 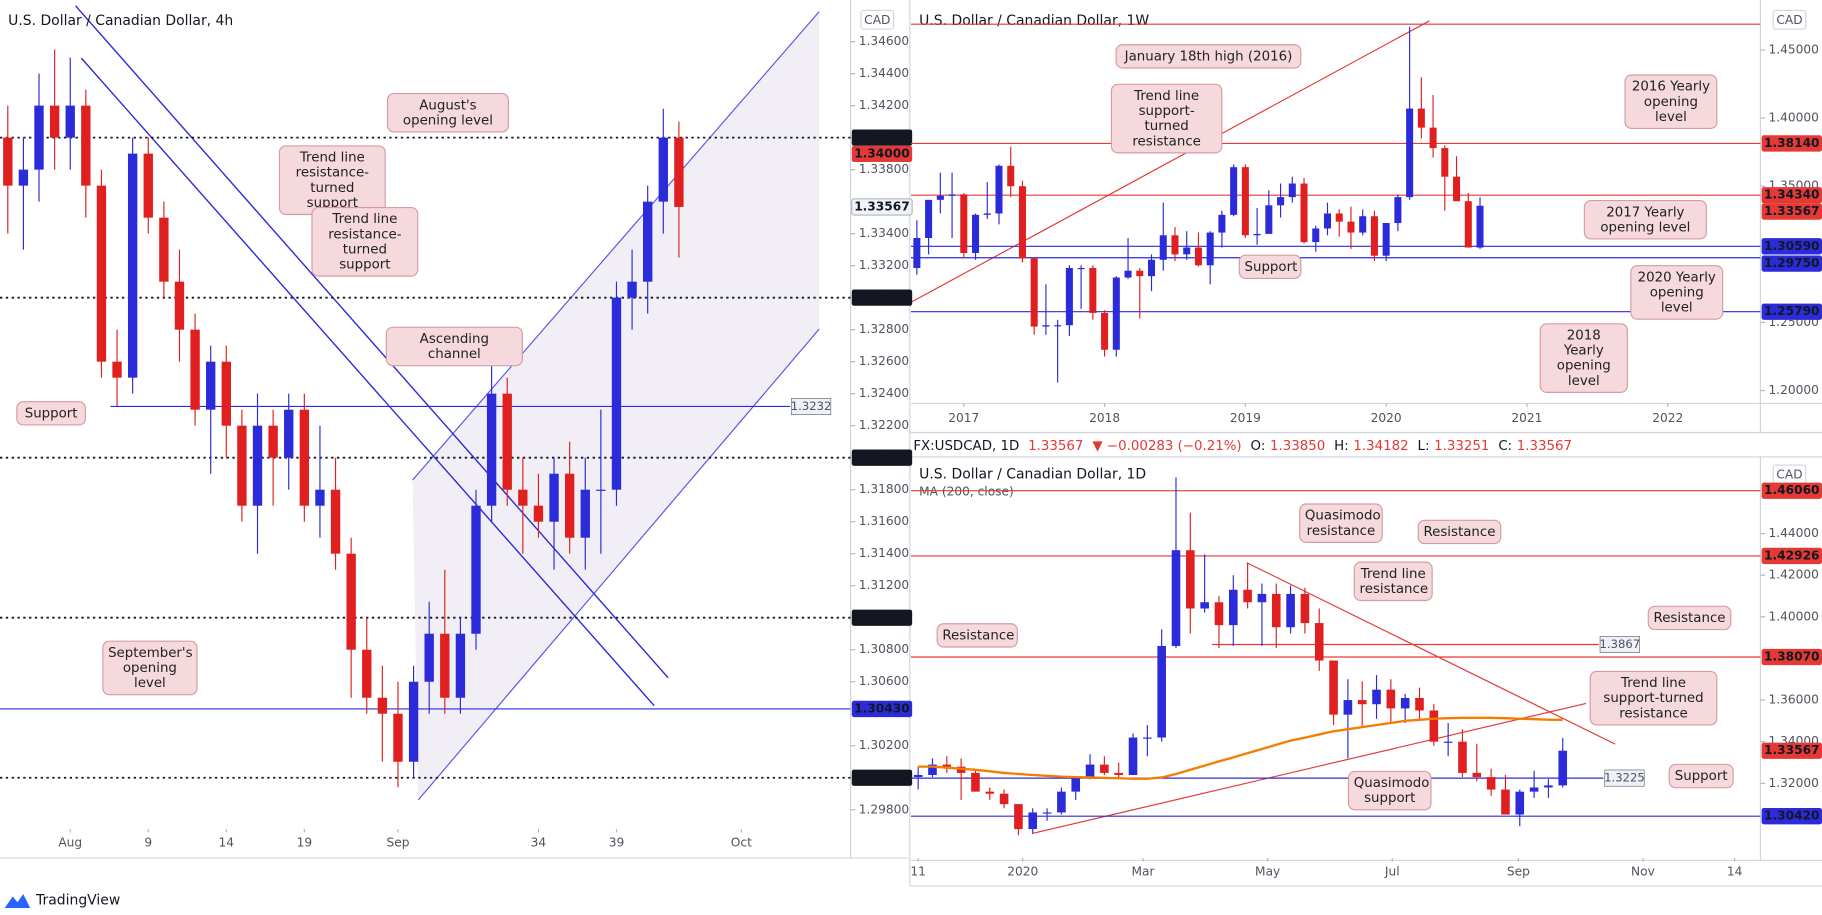 I want to click on price-tag-label: 1.34340, so click(x=1792, y=195).